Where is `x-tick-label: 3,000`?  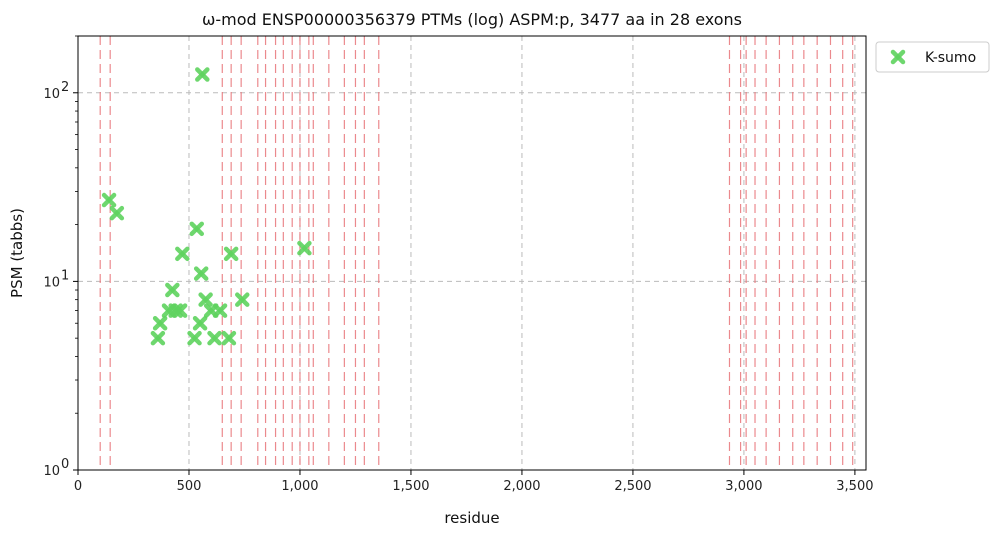 x-tick-label: 3,000 is located at coordinates (743, 486).